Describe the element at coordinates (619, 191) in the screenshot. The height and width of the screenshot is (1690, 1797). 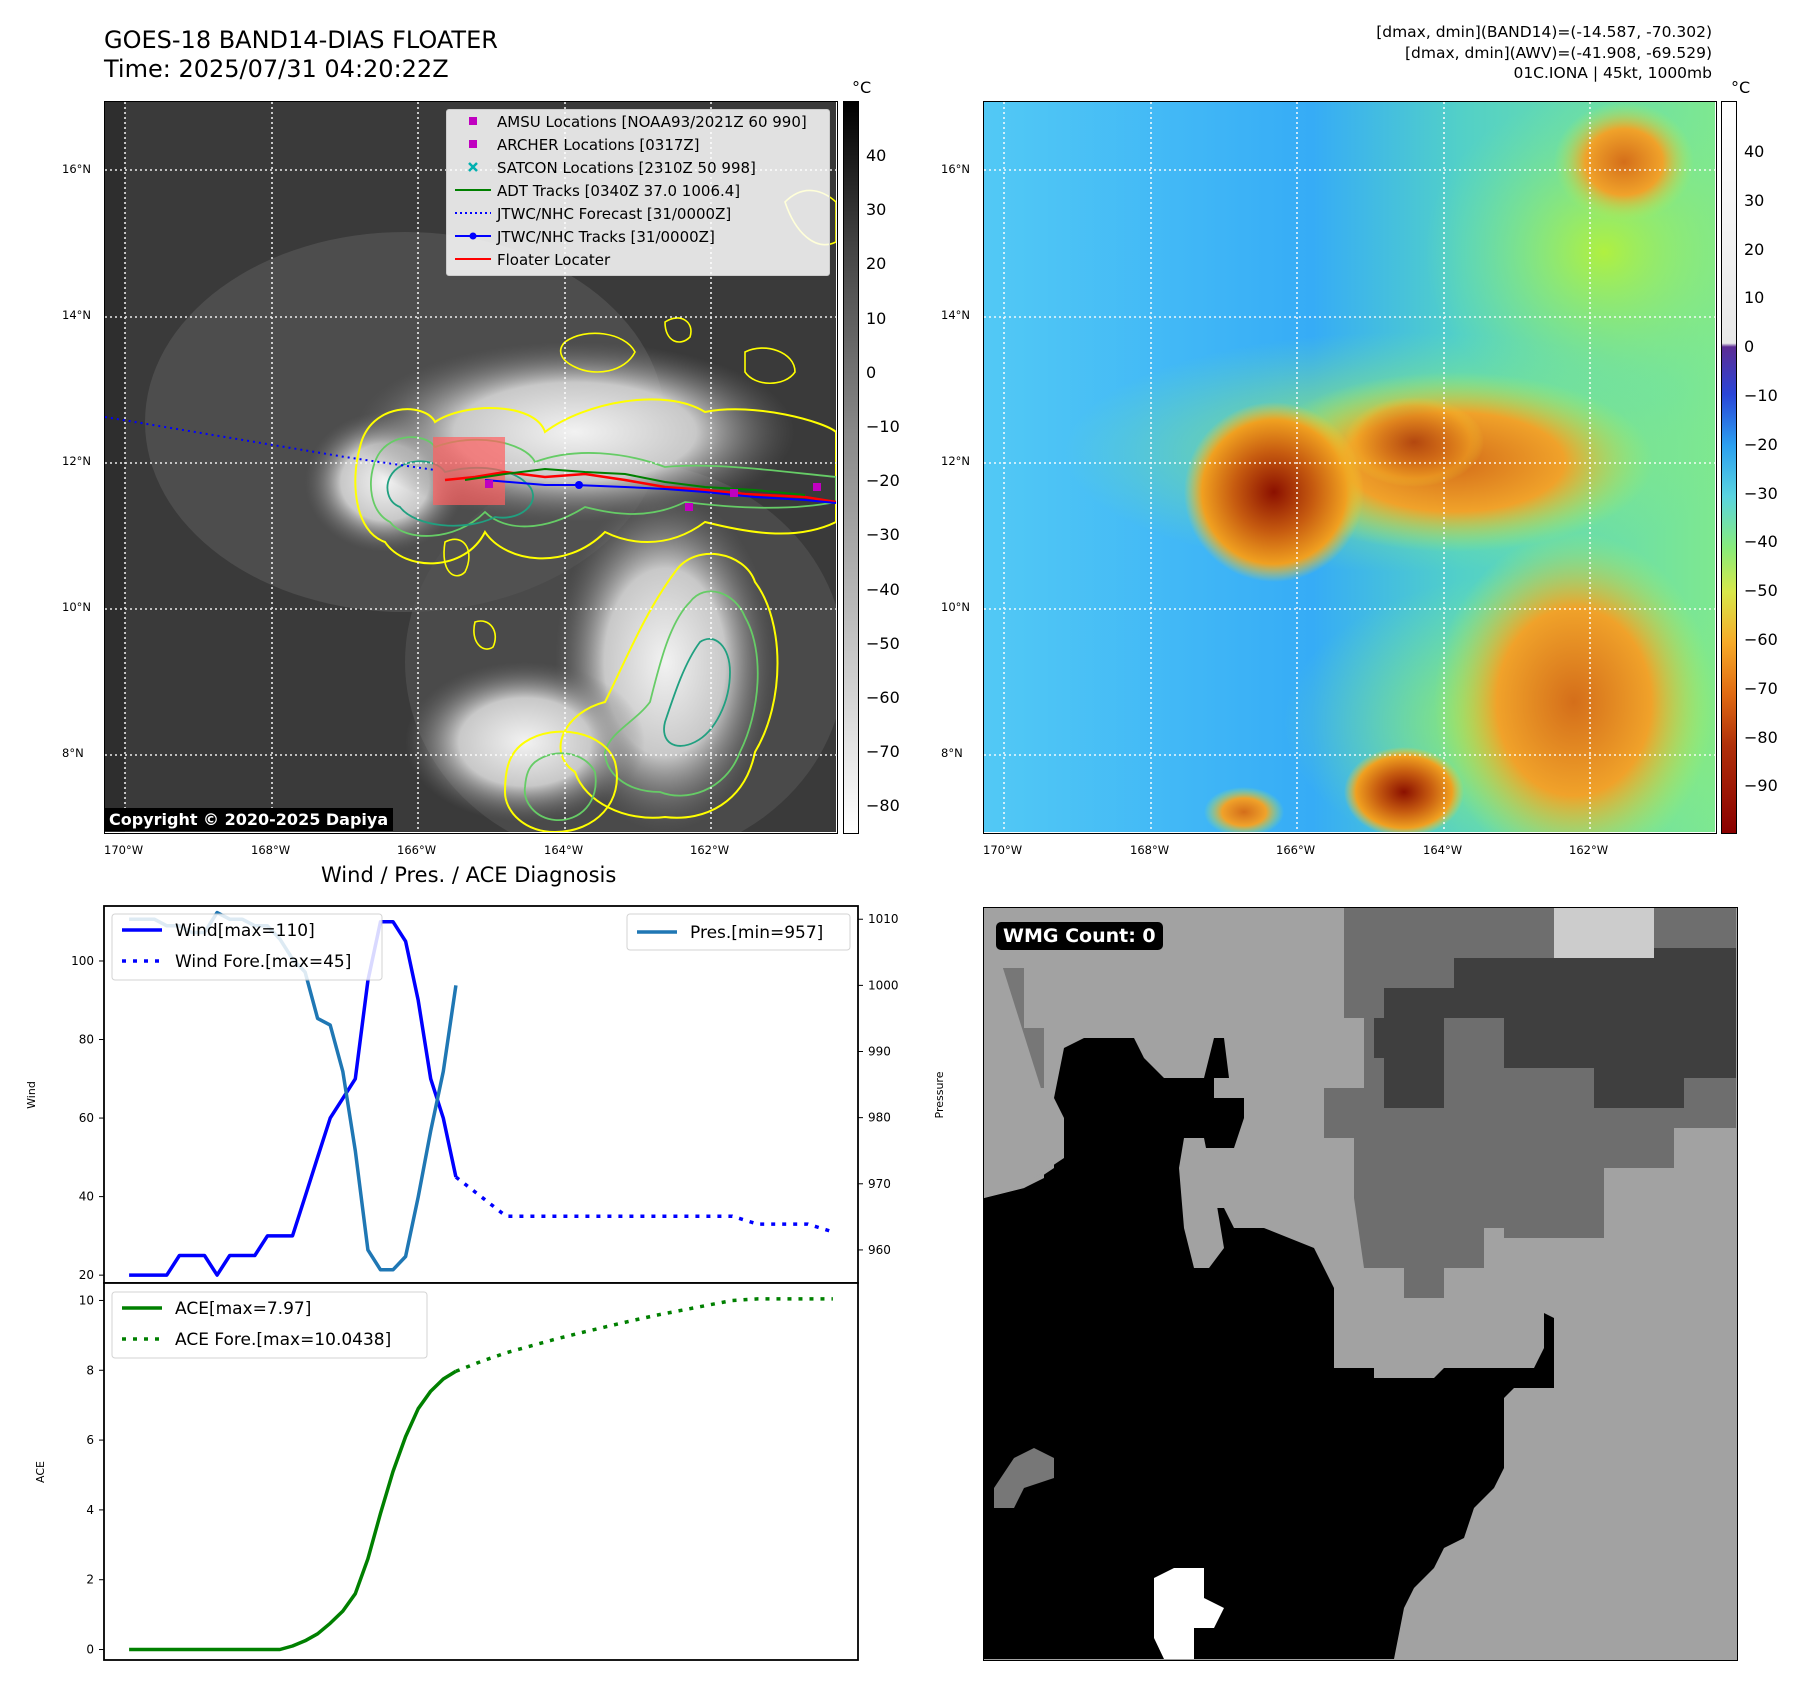
I see `legend-label: ADT Tracks [0340Z 37.0 1006.4]` at that location.